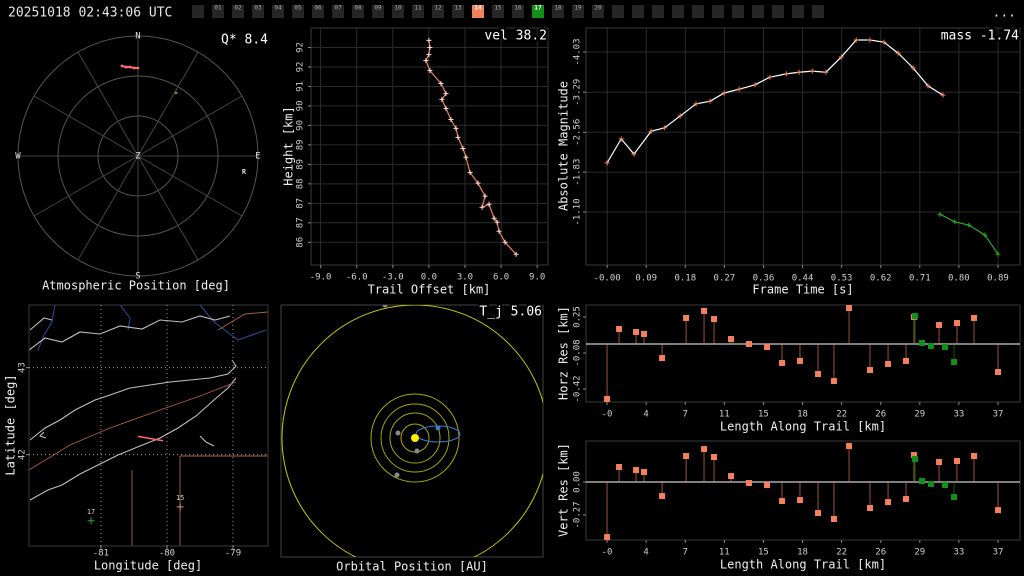 The width and height of the screenshot is (1024, 576). What do you see at coordinates (920, 279) in the screenshot?
I see `x-tick-label: 0.71` at bounding box center [920, 279].